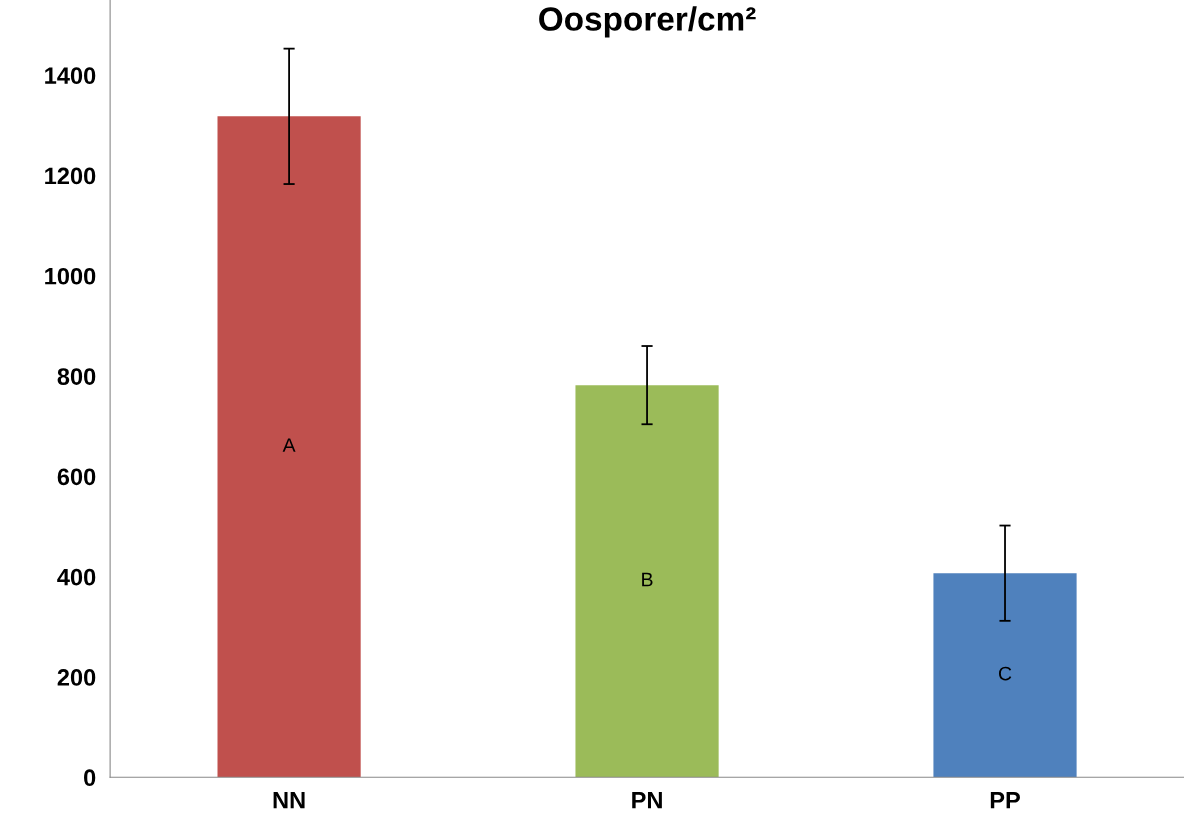  I want to click on y-tick-label: 1400, so click(70, 76).